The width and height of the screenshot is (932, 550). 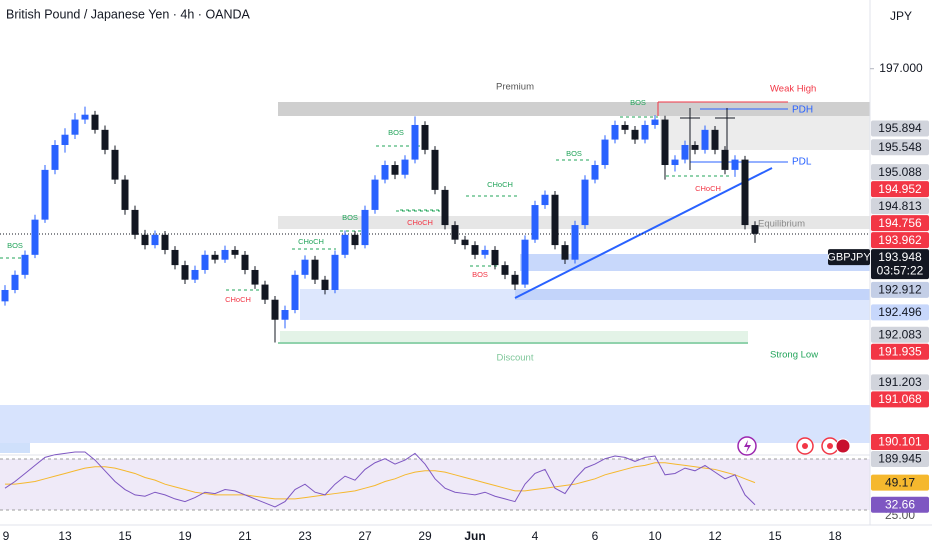 I want to click on annotation: Premium, so click(x=515, y=87).